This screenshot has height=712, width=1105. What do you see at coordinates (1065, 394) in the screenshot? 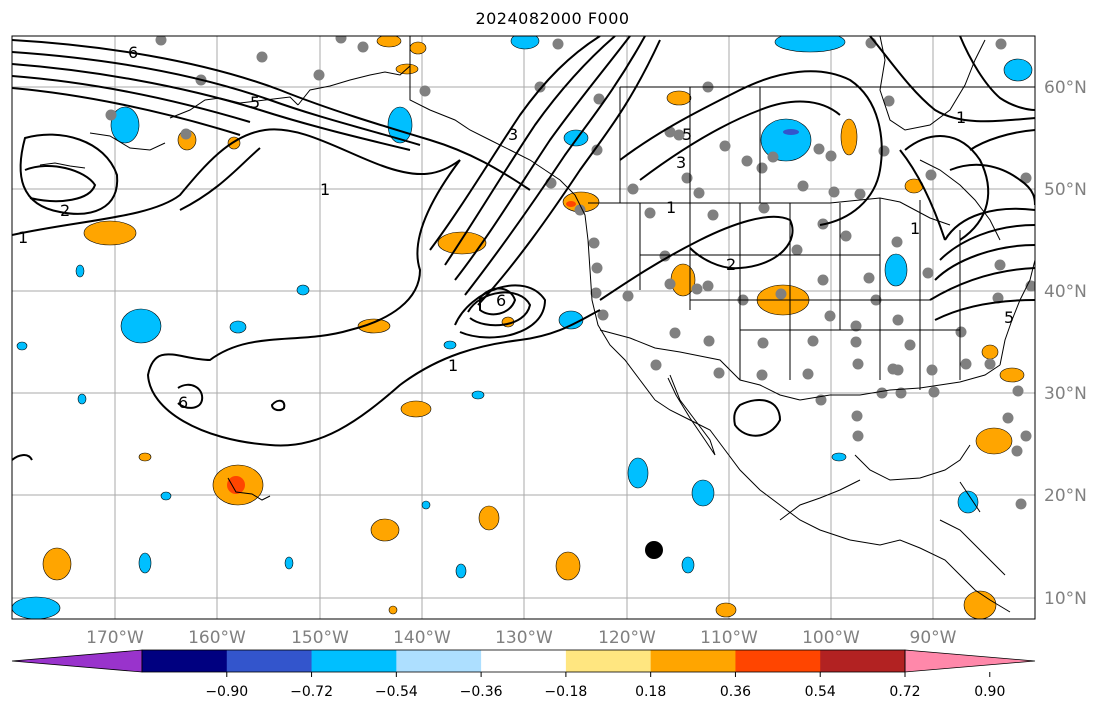
I see `lat-label: 30°N` at bounding box center [1065, 394].